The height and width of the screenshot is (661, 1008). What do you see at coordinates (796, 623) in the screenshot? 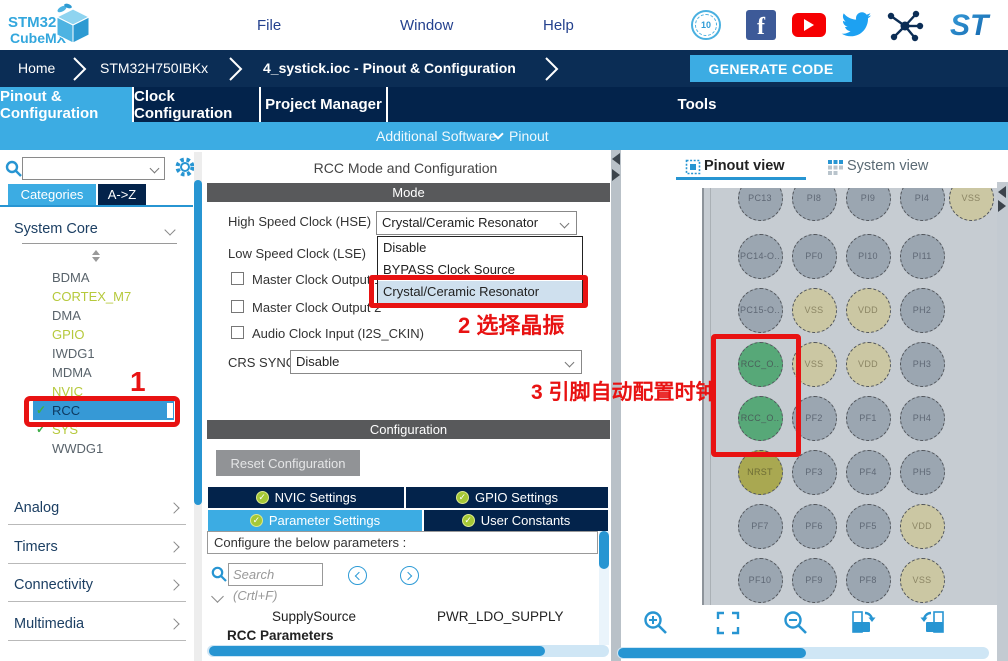
I see `zoom-out-icon` at bounding box center [796, 623].